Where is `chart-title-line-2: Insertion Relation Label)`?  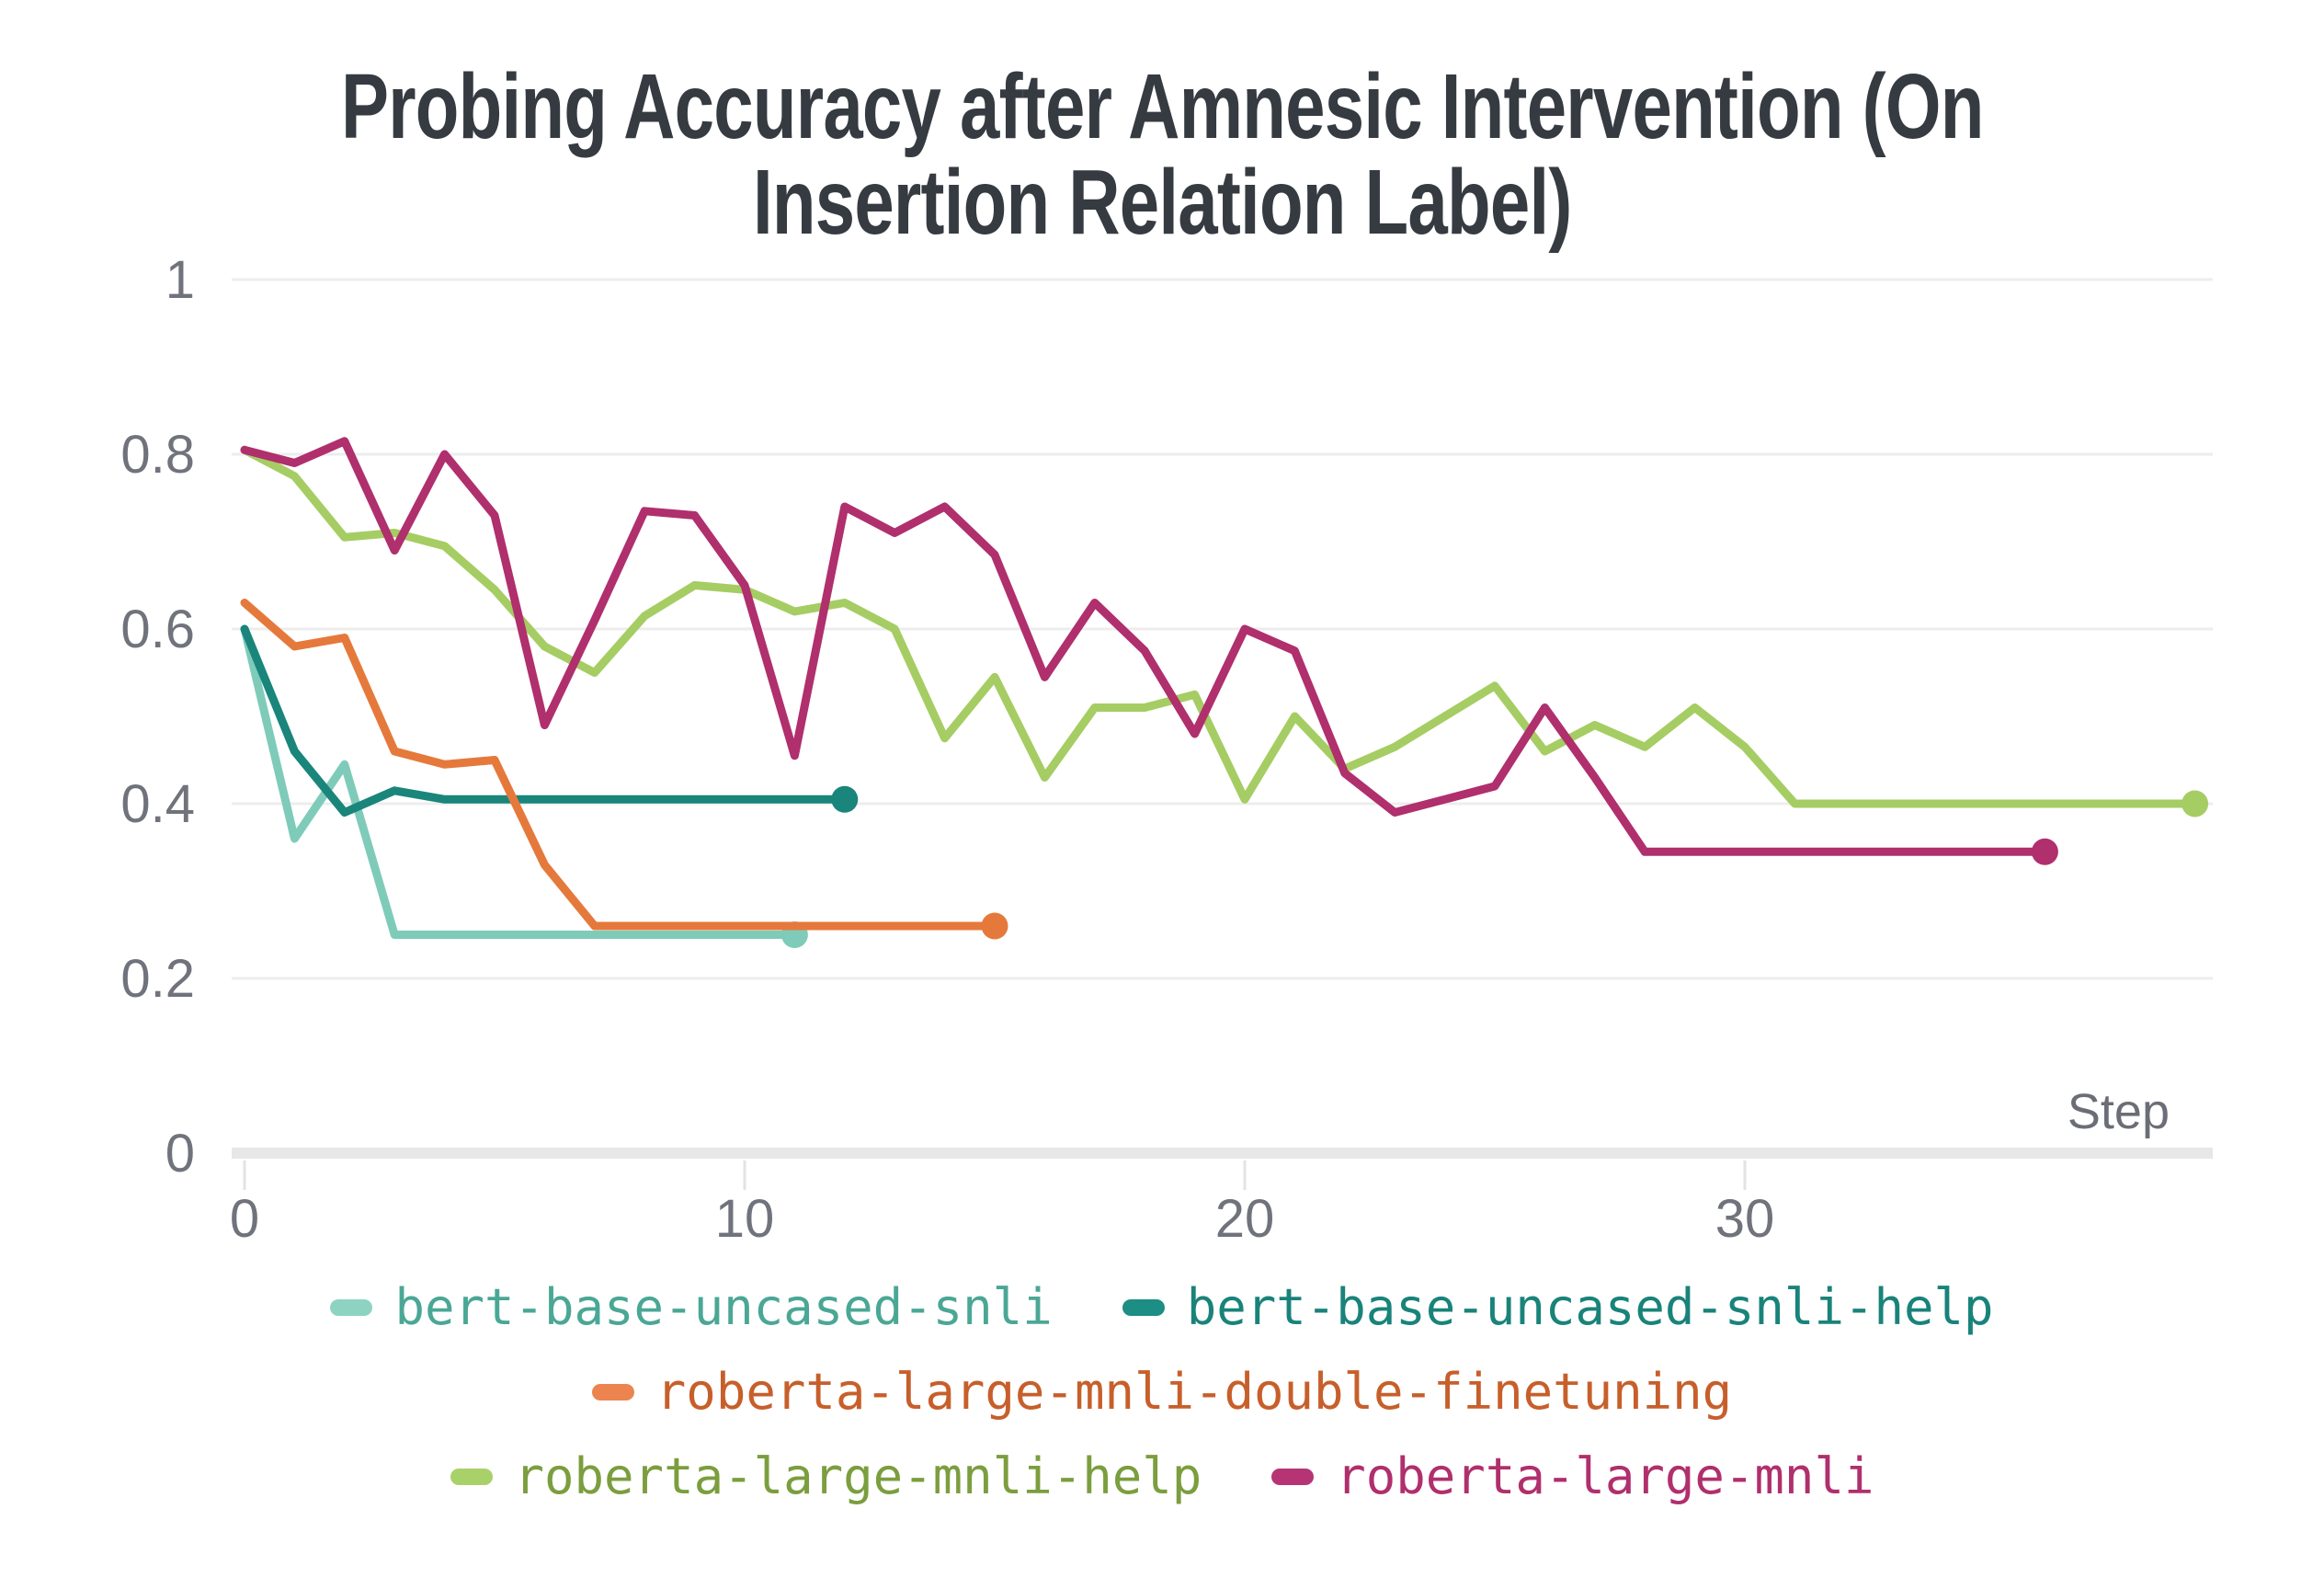
chart-title-line-2: Insertion Relation Label) is located at coordinates (1162, 203).